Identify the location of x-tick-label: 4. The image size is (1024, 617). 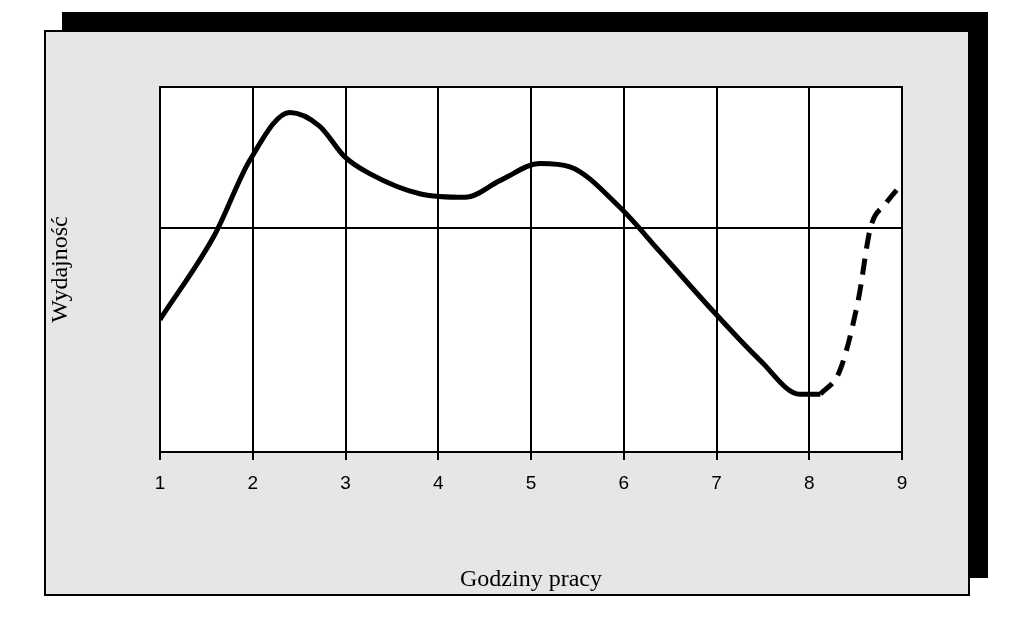
(438, 482).